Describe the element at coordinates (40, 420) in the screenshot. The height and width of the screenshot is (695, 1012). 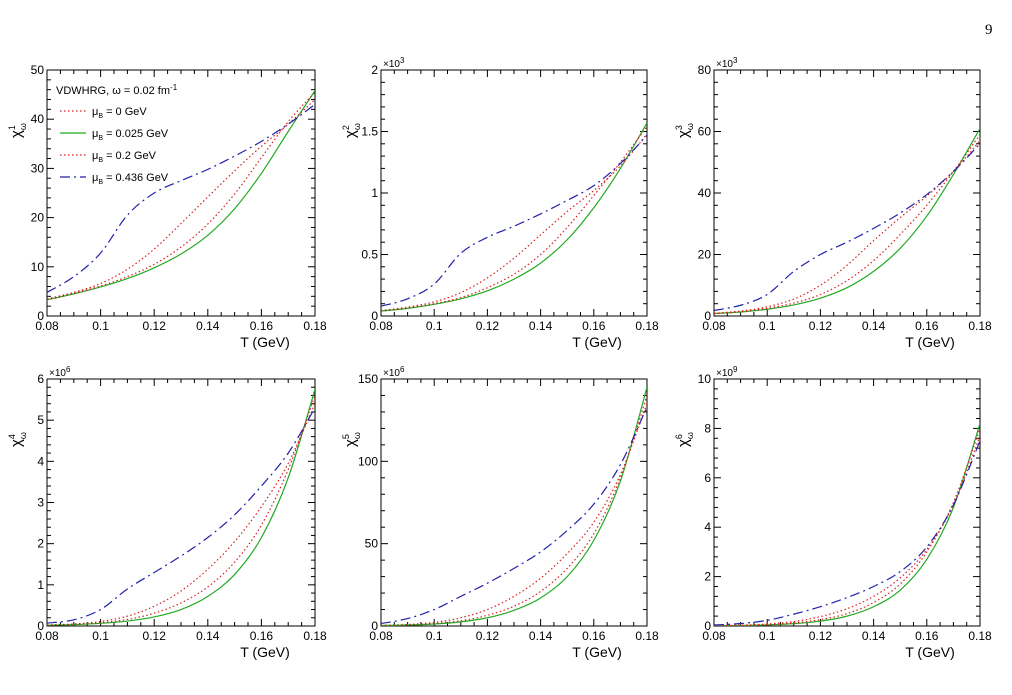
I see `y-tick-label: 5` at that location.